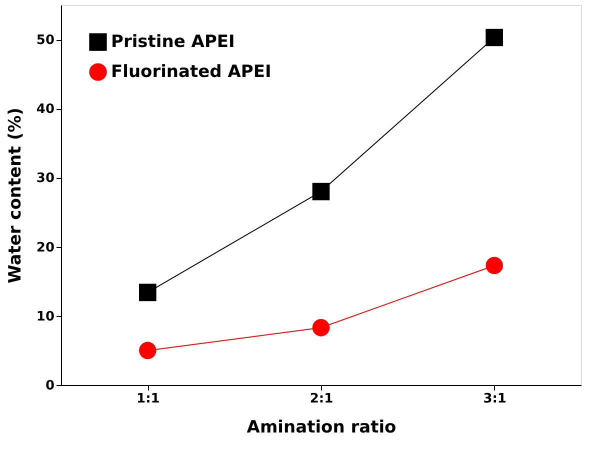 This screenshot has height=473, width=608. I want to click on y-tick-label: 30, so click(45, 178).